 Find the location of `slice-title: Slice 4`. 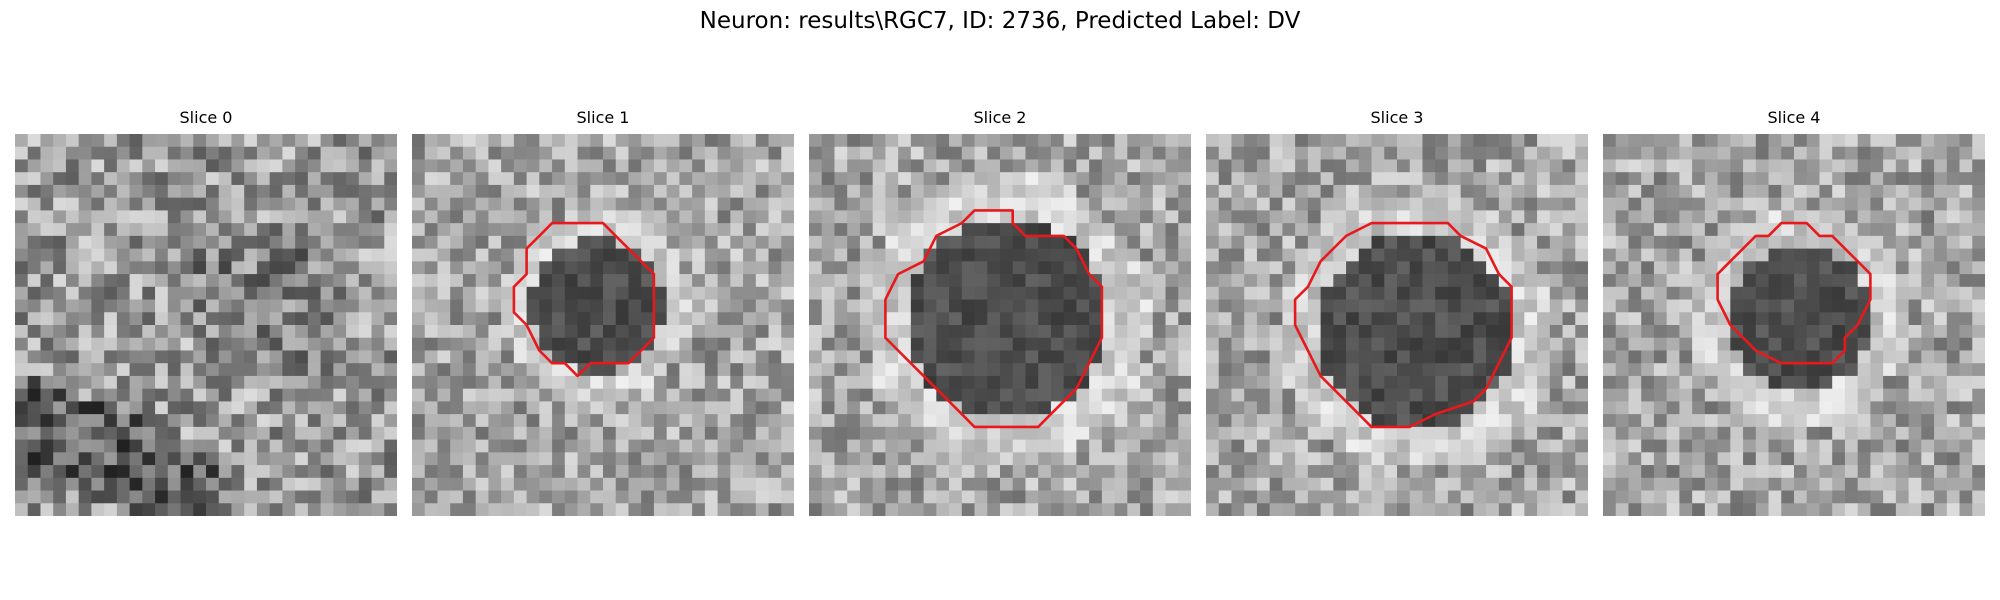

slice-title: Slice 4 is located at coordinates (1794, 117).